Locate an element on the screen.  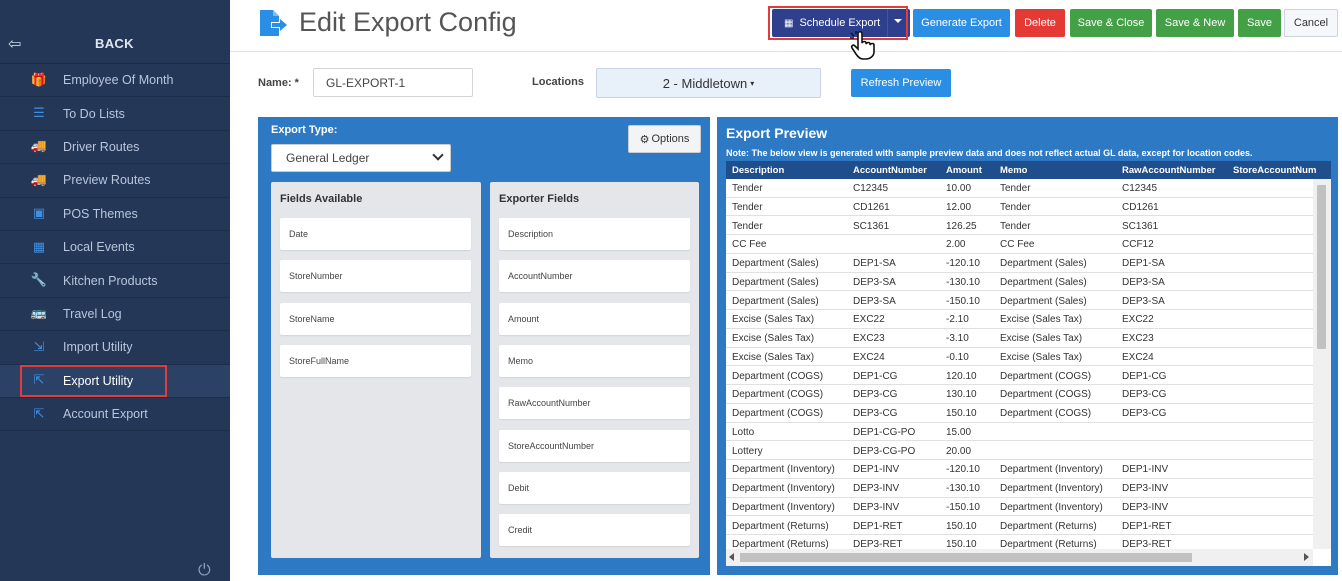
table-cell: Department (Inventory) is located at coordinates (783, 470).